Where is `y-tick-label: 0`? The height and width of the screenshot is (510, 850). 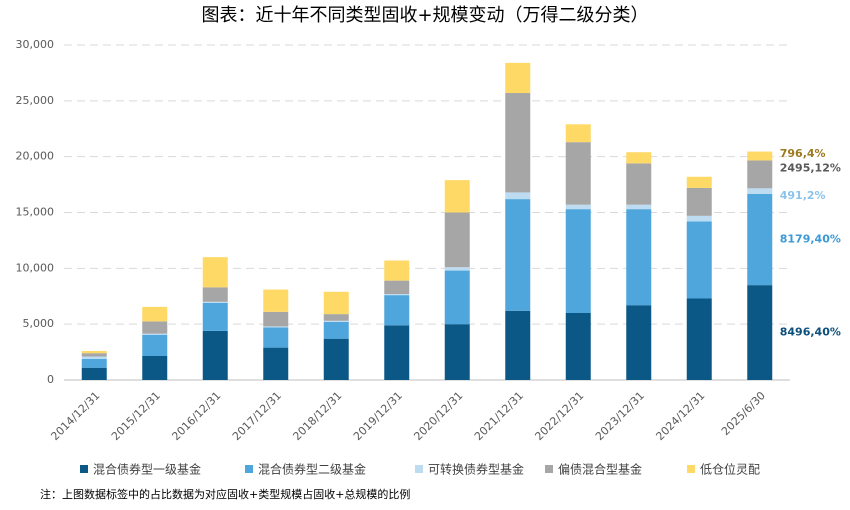 y-tick-label: 0 is located at coordinates (50, 379).